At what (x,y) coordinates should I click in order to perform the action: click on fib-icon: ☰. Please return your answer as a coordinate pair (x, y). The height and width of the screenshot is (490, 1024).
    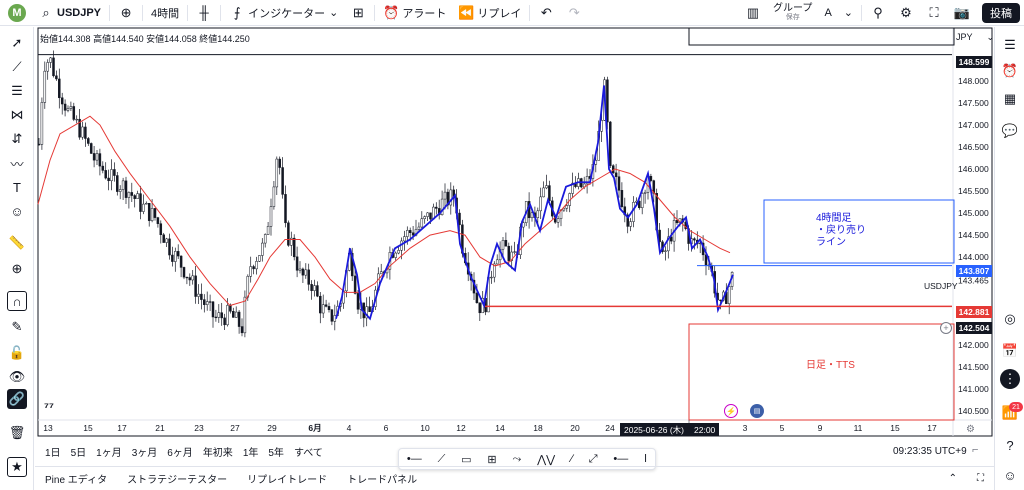
    Looking at the image, I should click on (17, 90).